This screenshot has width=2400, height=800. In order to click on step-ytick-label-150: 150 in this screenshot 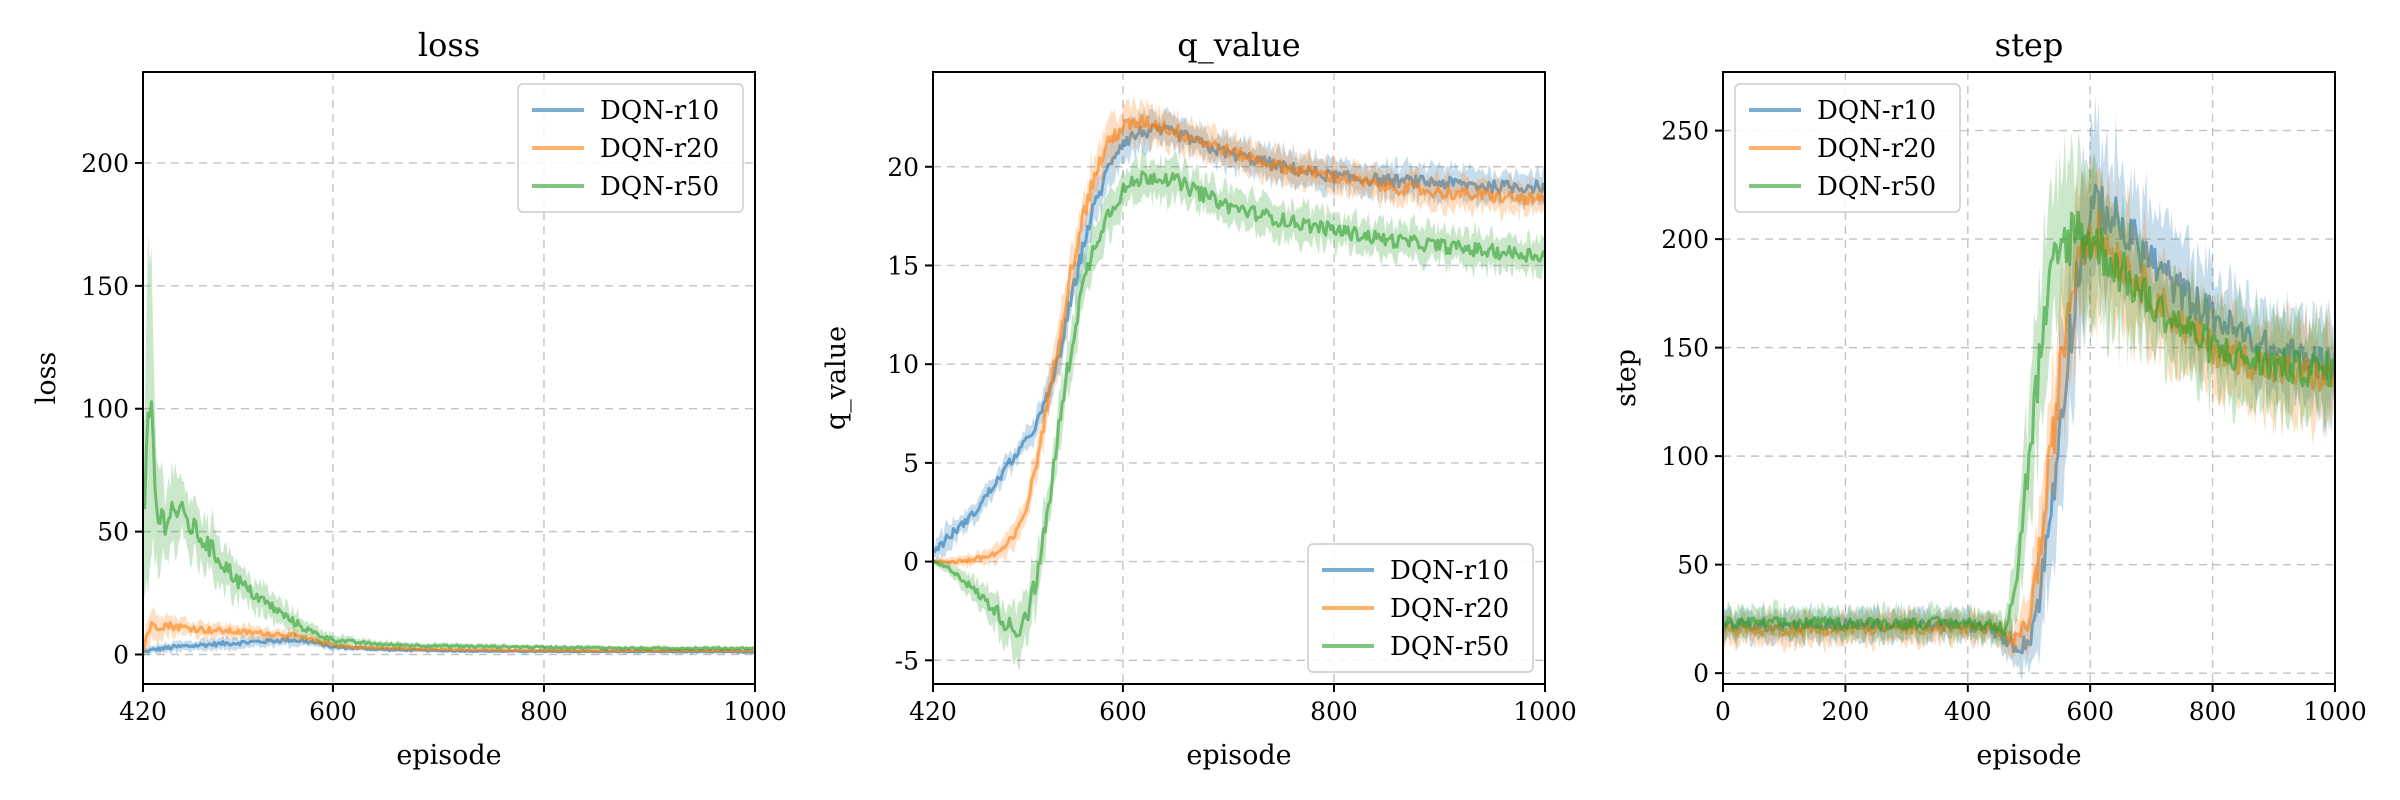, I will do `click(1685, 348)`.